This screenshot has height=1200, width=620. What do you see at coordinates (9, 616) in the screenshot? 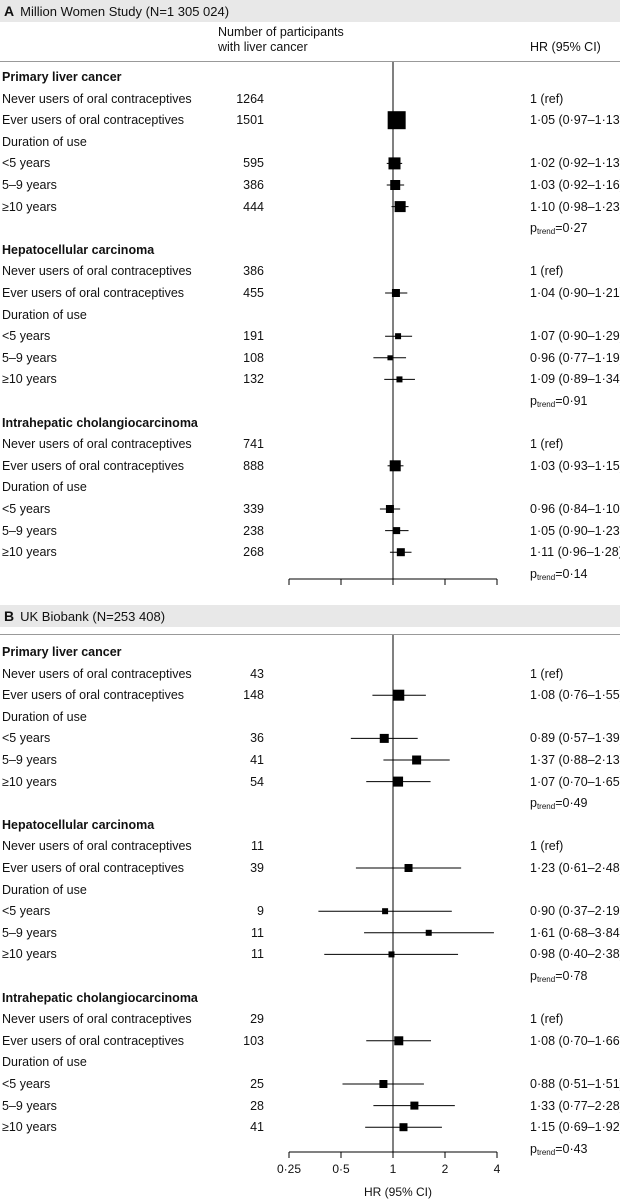
I see `panel-b-letter: B` at bounding box center [9, 616].